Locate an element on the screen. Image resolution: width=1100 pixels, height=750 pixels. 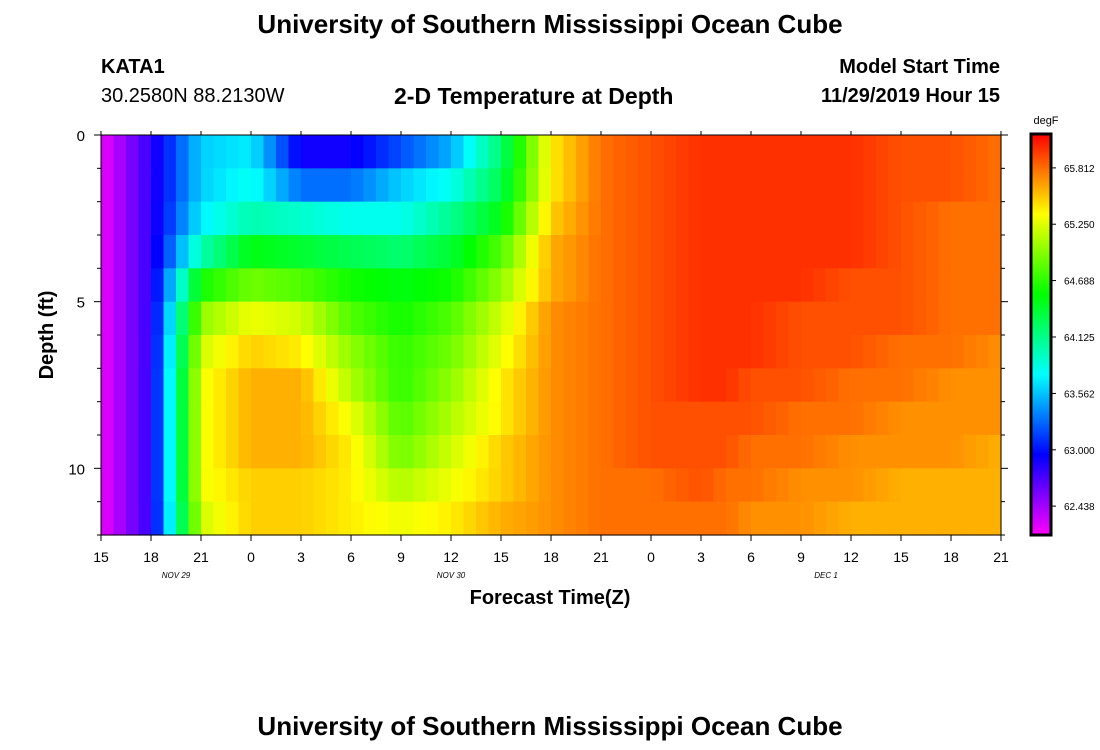
x-tick-label: 9 is located at coordinates (401, 557).